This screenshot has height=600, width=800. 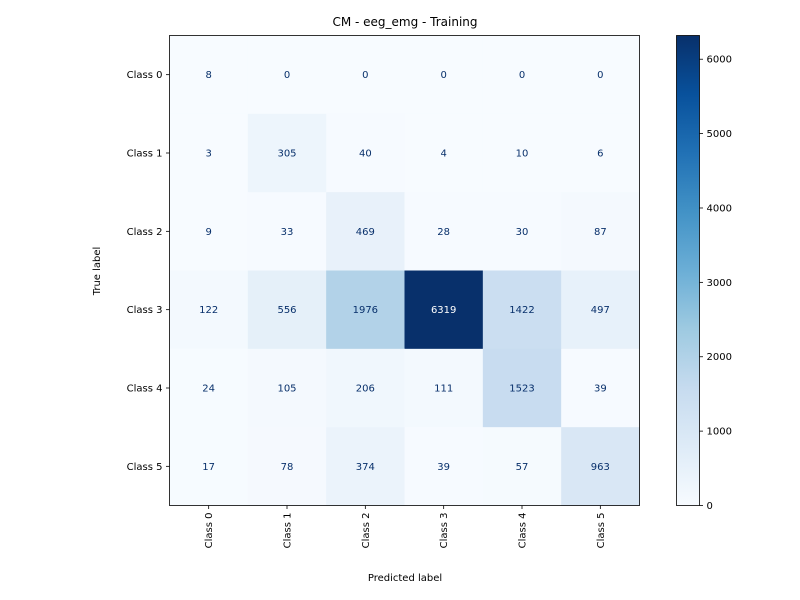 I want to click on cell-value-label: 87, so click(x=600, y=232).